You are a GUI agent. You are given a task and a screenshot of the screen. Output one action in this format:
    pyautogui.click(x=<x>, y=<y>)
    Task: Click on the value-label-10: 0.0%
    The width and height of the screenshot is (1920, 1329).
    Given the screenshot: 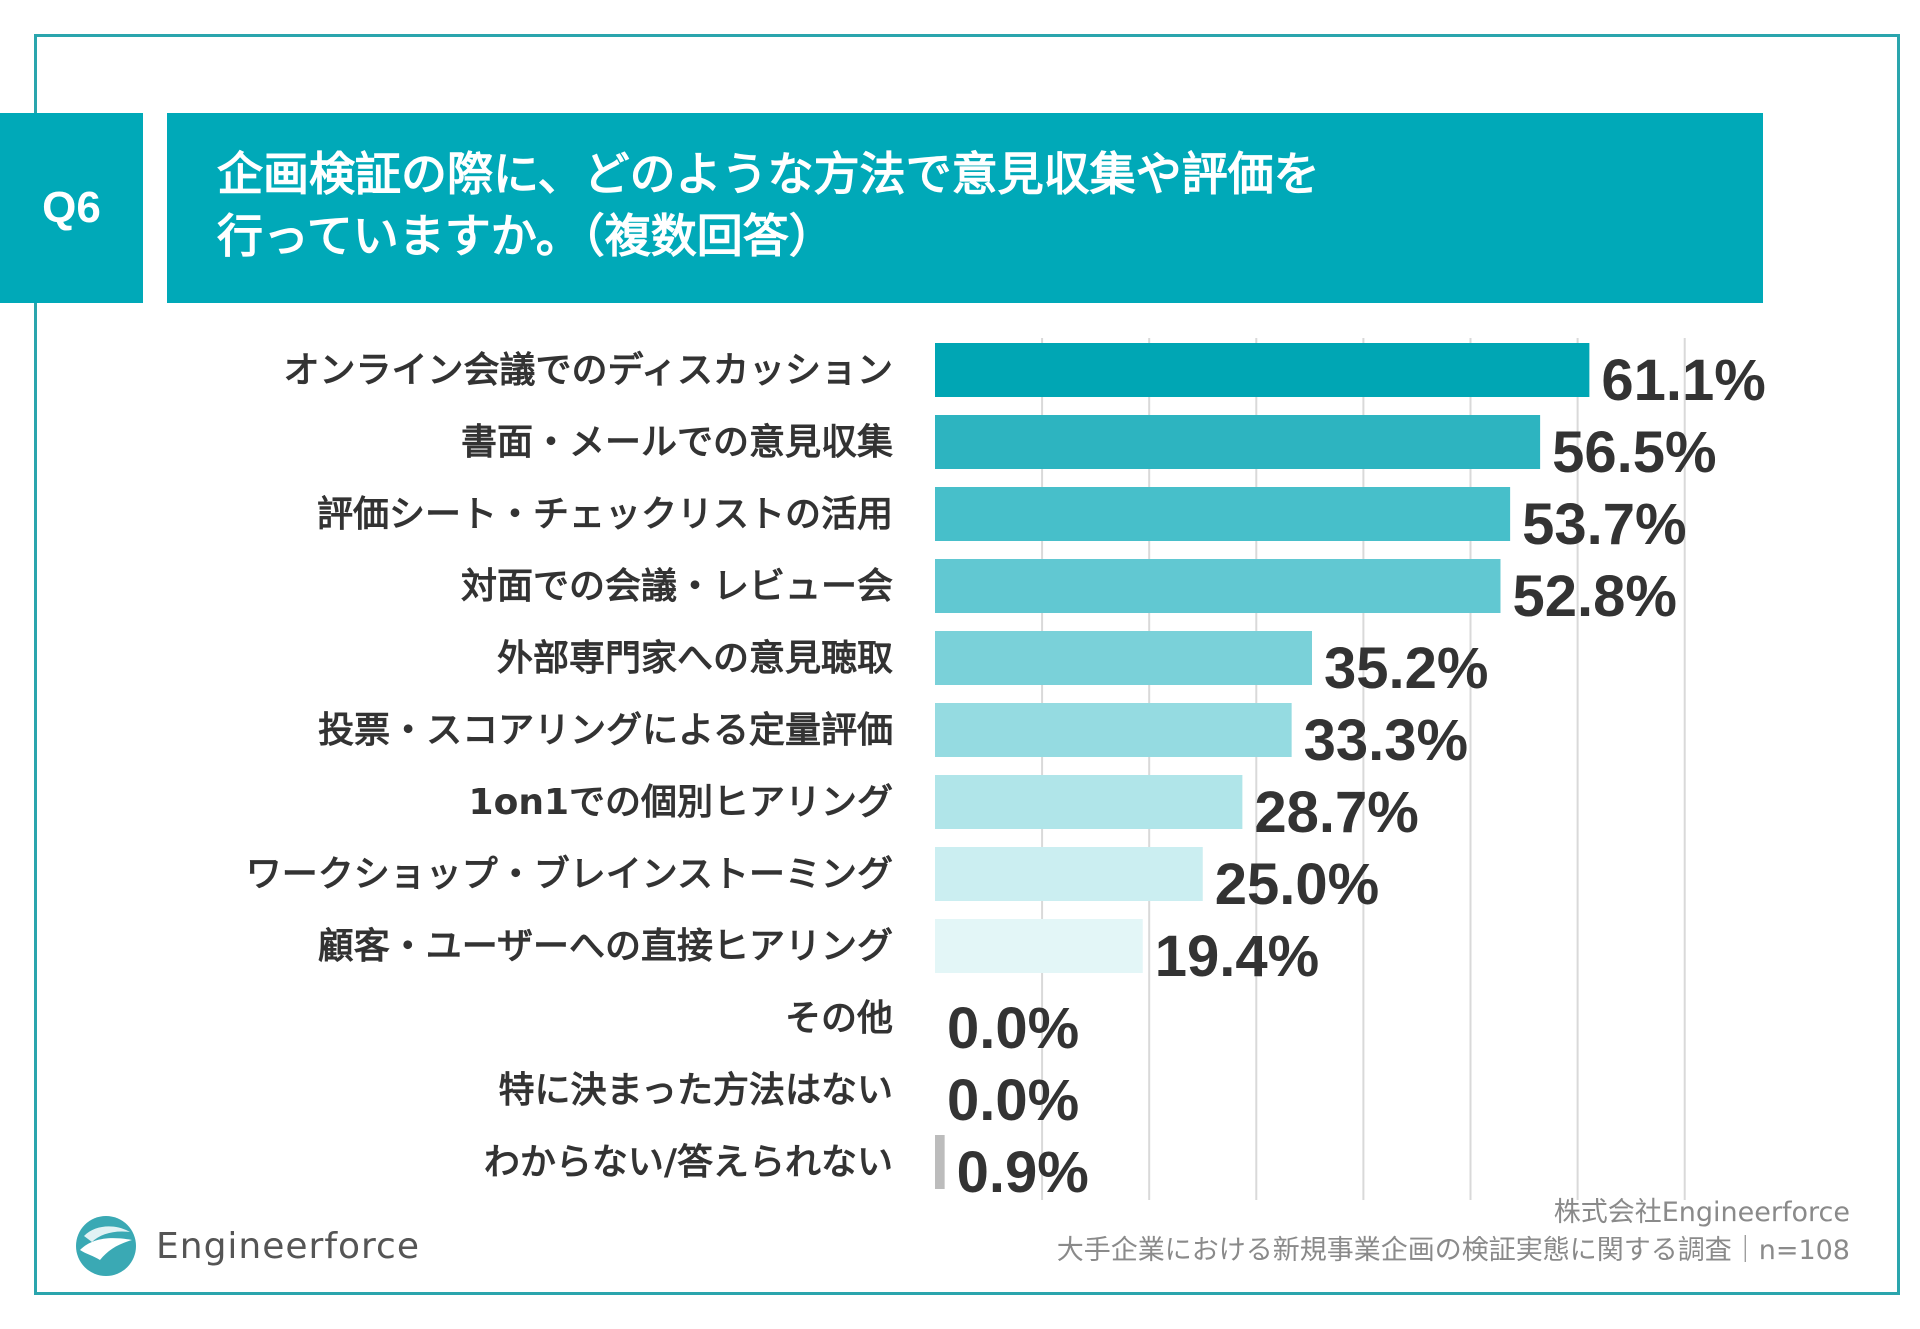 What is the action you would take?
    pyautogui.click(x=1013, y=1028)
    